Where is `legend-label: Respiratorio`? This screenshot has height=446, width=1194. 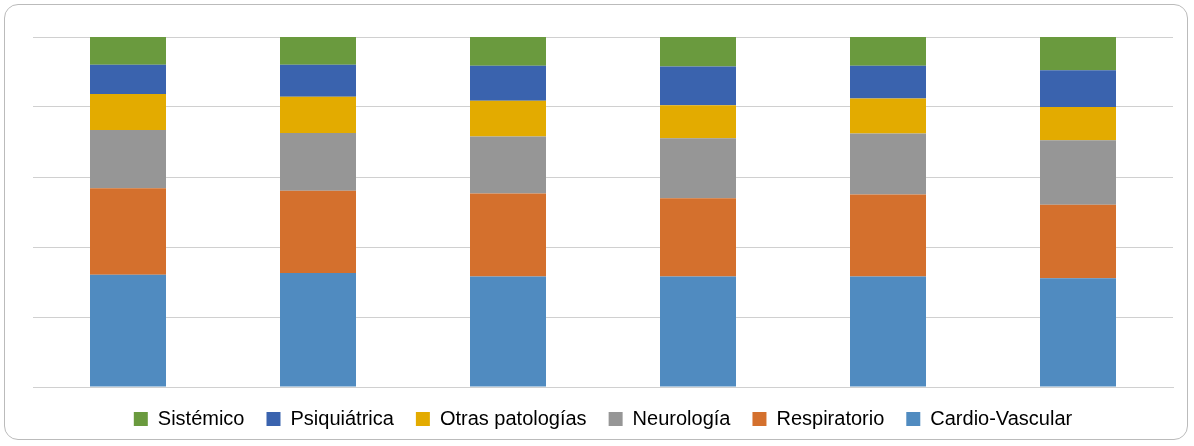
legend-label: Respiratorio is located at coordinates (830, 417).